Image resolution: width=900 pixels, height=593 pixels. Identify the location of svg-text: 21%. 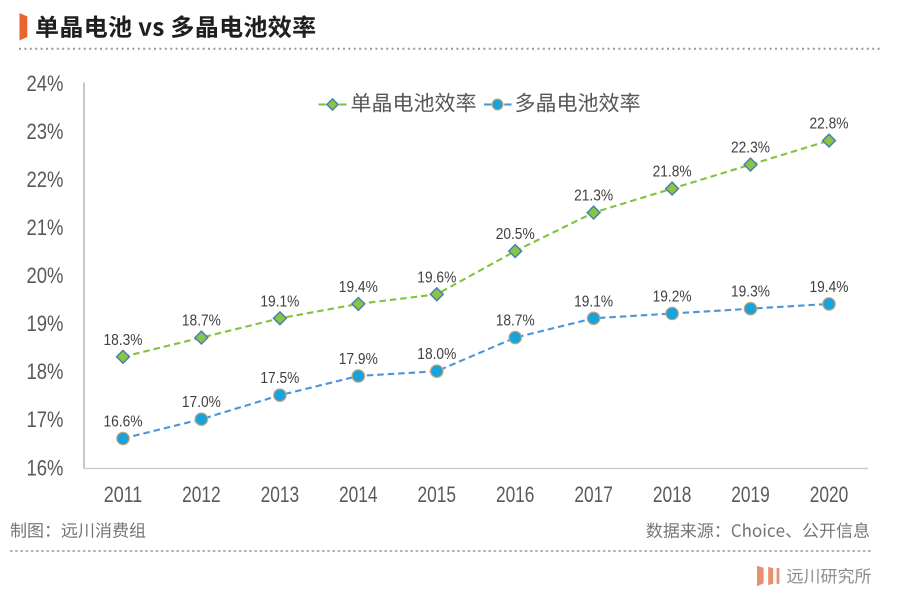
(45, 227).